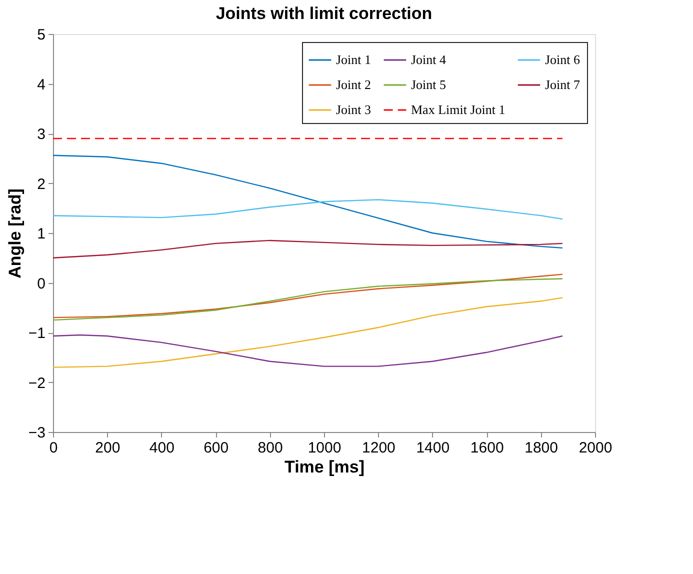 This screenshot has height=574, width=693. What do you see at coordinates (41, 134) in the screenshot?
I see `y-tick-label: 3` at bounding box center [41, 134].